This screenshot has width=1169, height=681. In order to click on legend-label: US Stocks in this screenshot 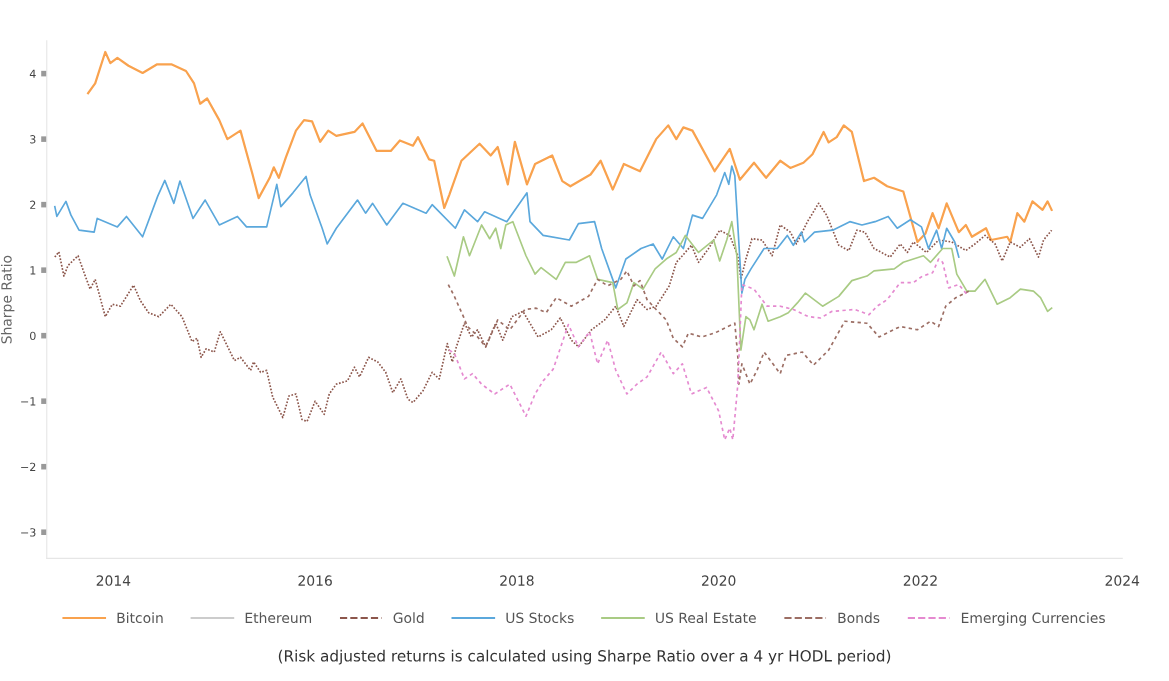, I will do `click(540, 618)`.